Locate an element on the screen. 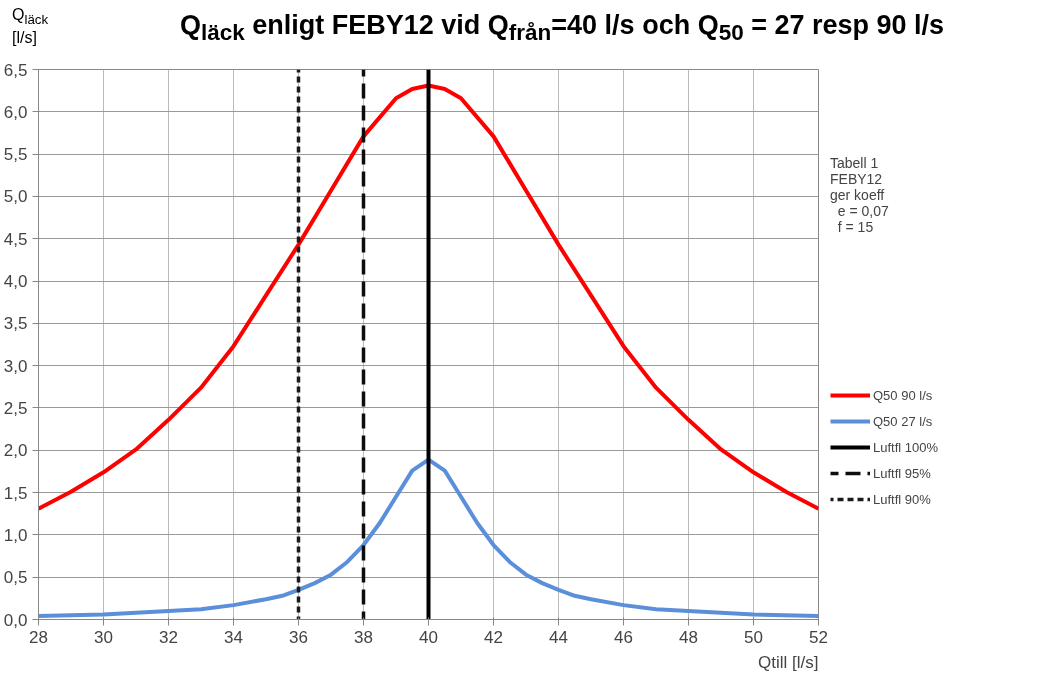  x-tick-label: 30 is located at coordinates (103, 637).